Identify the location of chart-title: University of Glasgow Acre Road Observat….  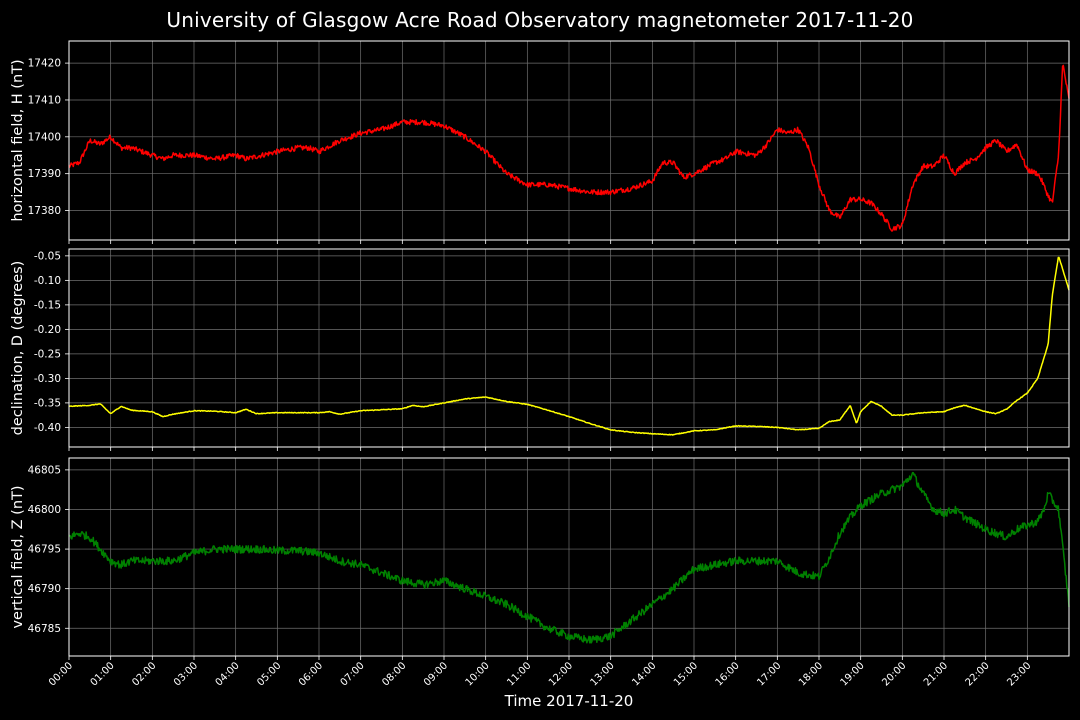
(540, 20).